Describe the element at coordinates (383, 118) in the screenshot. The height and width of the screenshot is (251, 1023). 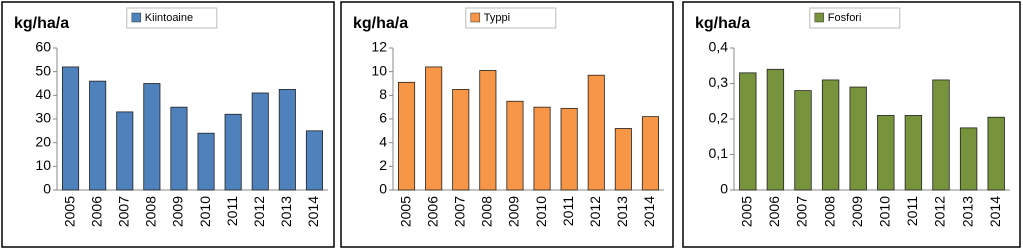
I see `y-tick-label: 6` at that location.